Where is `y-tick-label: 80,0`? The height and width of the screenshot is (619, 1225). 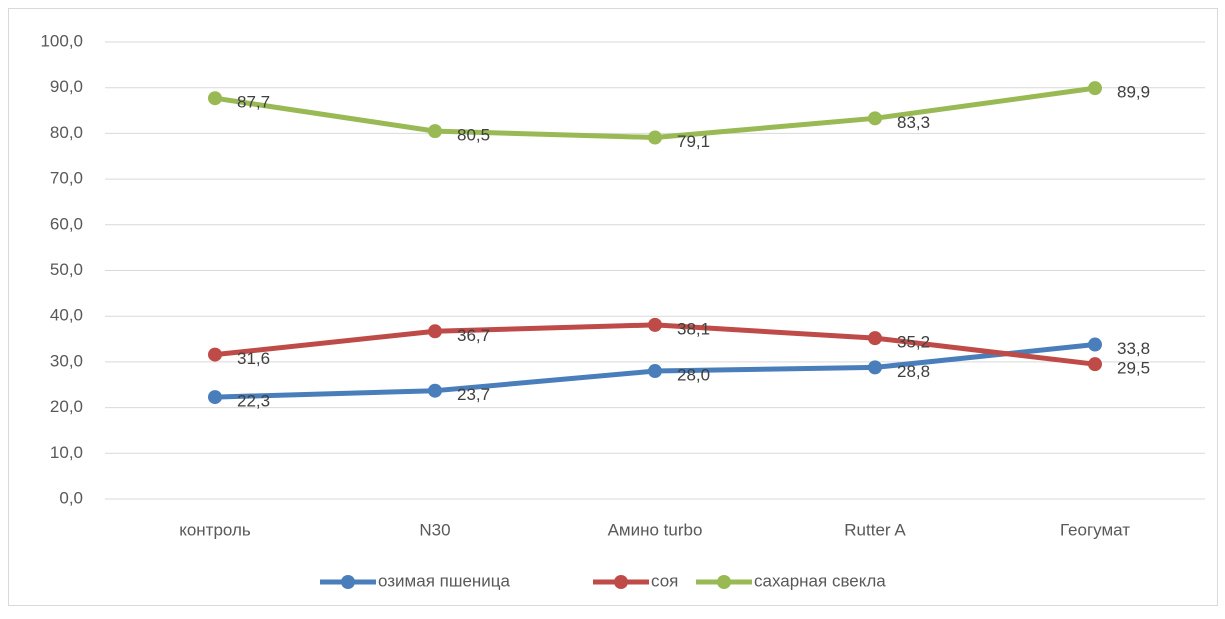
y-tick-label: 80,0 is located at coordinates (66, 132).